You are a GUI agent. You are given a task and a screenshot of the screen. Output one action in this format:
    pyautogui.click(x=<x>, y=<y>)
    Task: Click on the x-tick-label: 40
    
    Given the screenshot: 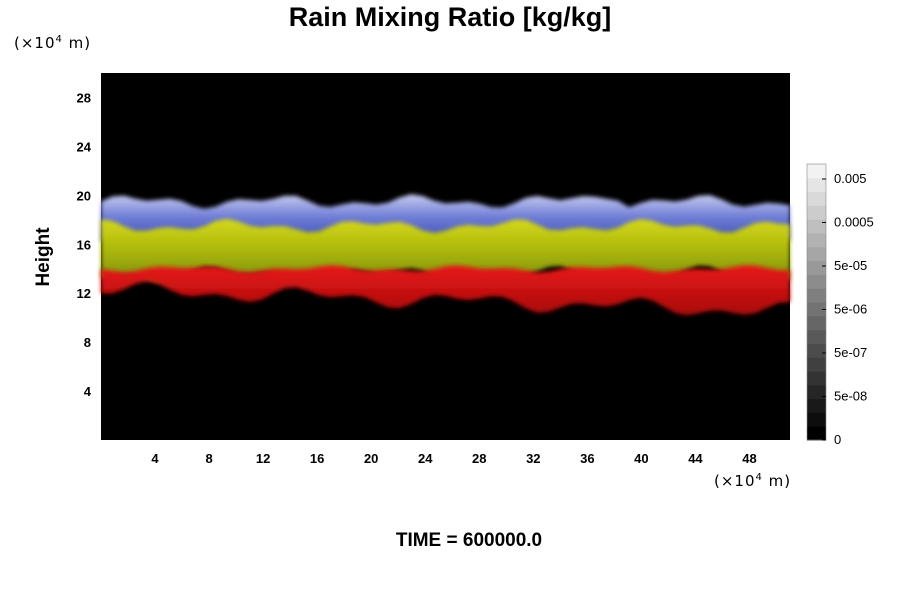 What is the action you would take?
    pyautogui.click(x=641, y=458)
    